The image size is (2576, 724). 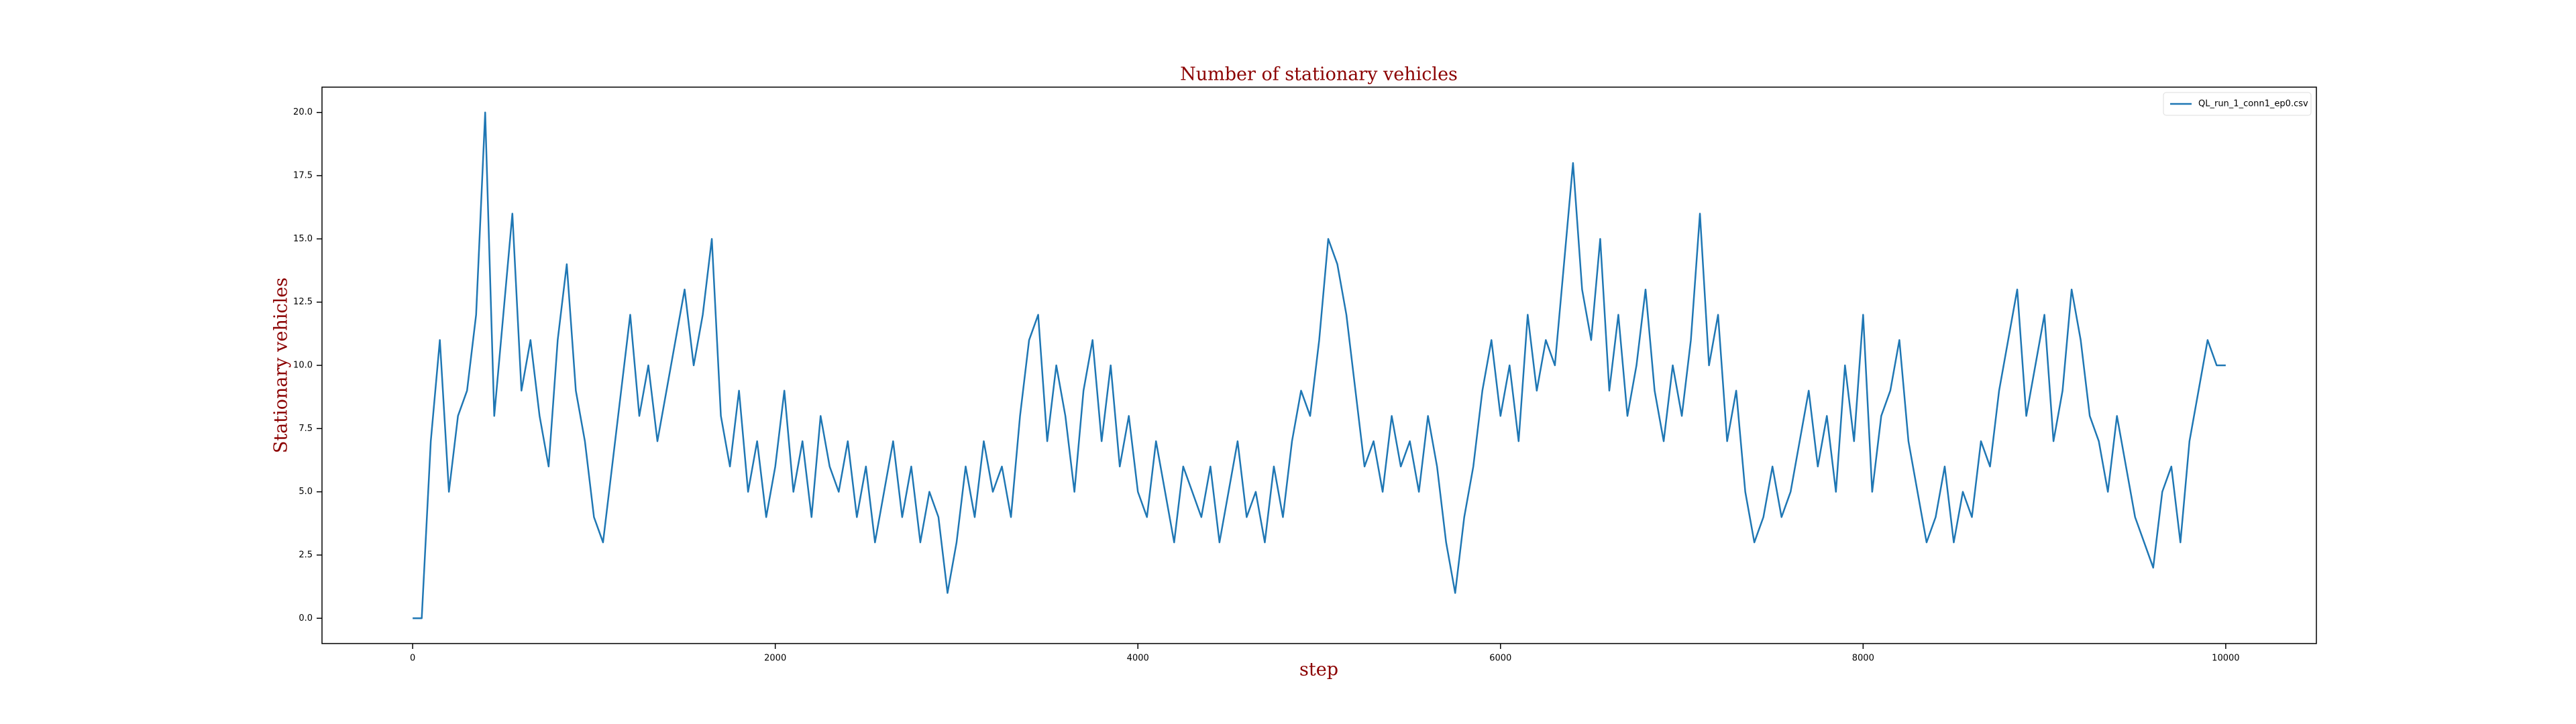 I want to click on y-tick-label: 0.0, so click(x=306, y=618).